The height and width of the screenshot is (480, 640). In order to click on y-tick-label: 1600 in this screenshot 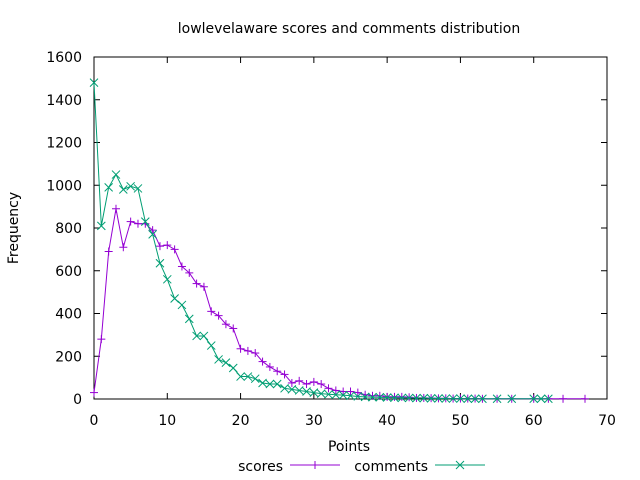, I will do `click(64, 58)`.